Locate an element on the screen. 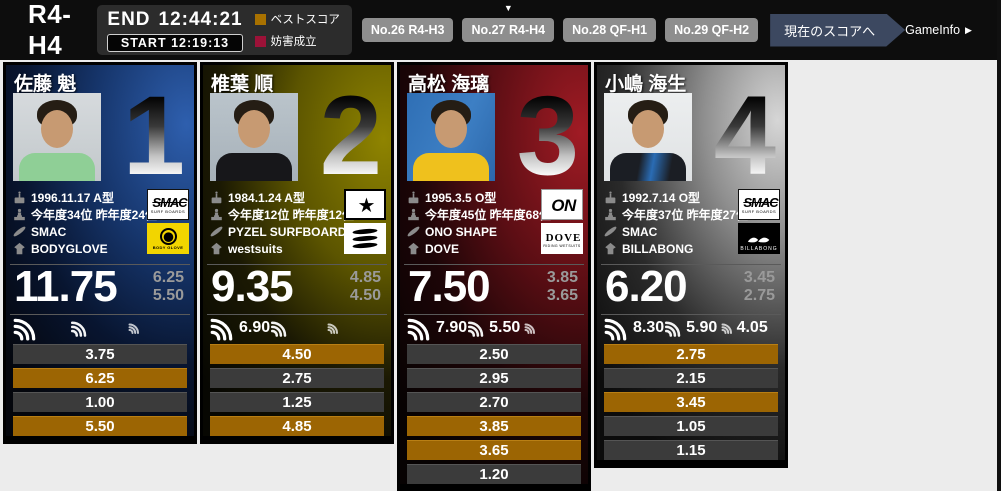 This screenshot has height=491, width=1001. best-wave-2: 2.75 is located at coordinates (759, 295).